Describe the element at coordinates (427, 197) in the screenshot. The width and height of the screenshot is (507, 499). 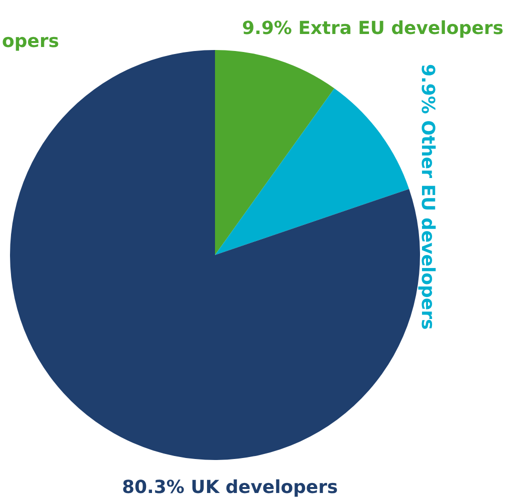
I see `slice-label: 9.9% Other EU developers` at that location.